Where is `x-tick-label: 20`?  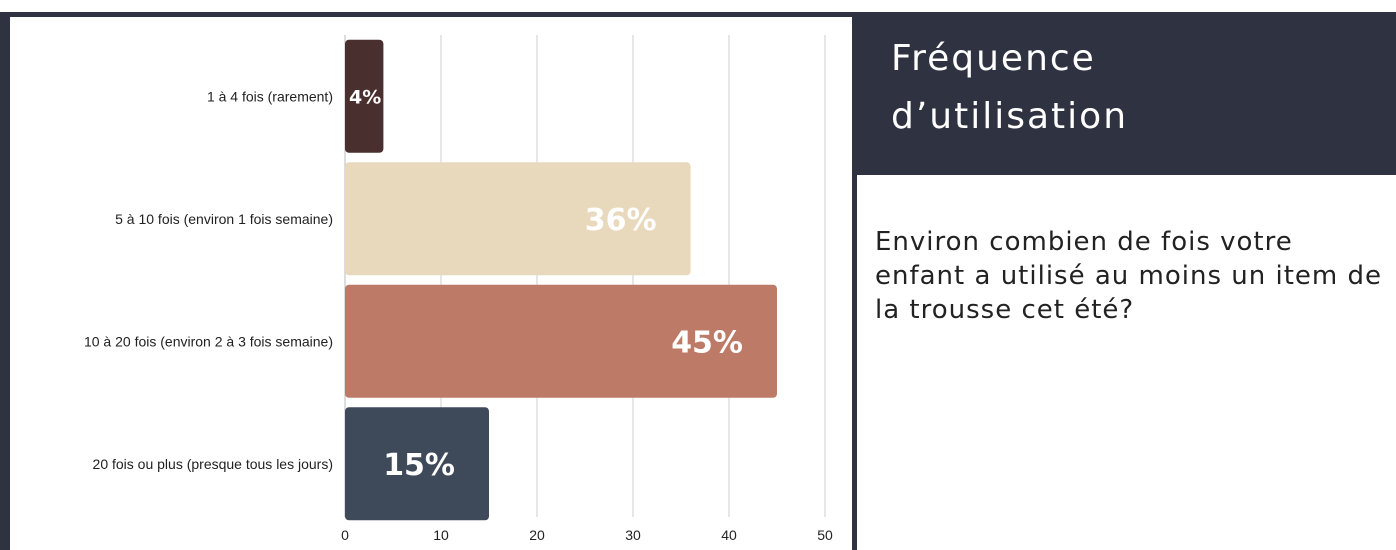 x-tick-label: 20 is located at coordinates (537, 535).